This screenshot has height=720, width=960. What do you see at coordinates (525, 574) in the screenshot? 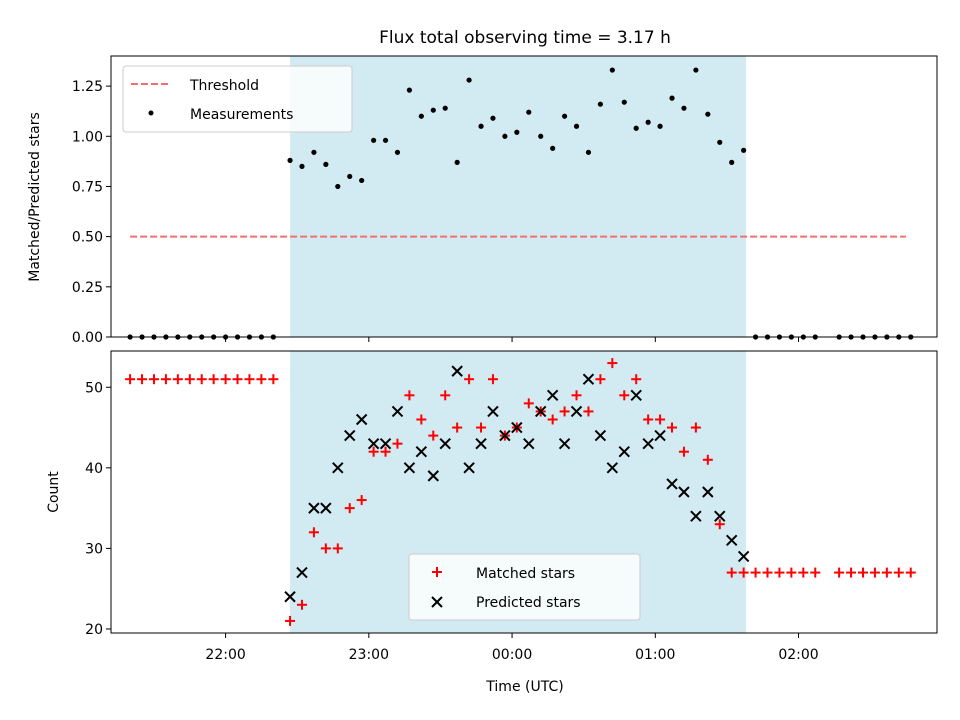
I see `matched-legend-label: Matched stars` at bounding box center [525, 574].